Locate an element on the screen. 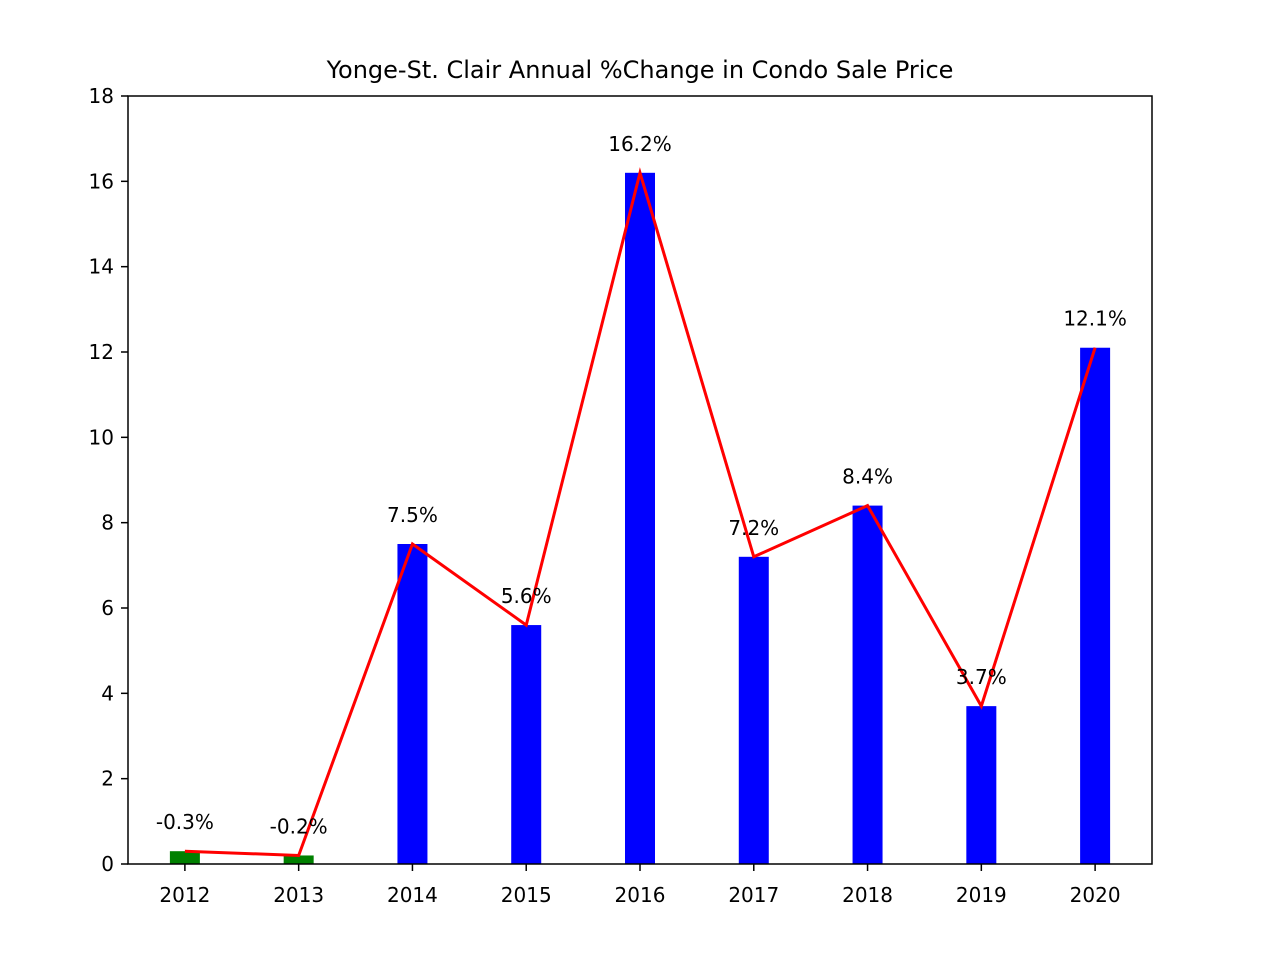  x-tick-label: 2018 is located at coordinates (867, 895).